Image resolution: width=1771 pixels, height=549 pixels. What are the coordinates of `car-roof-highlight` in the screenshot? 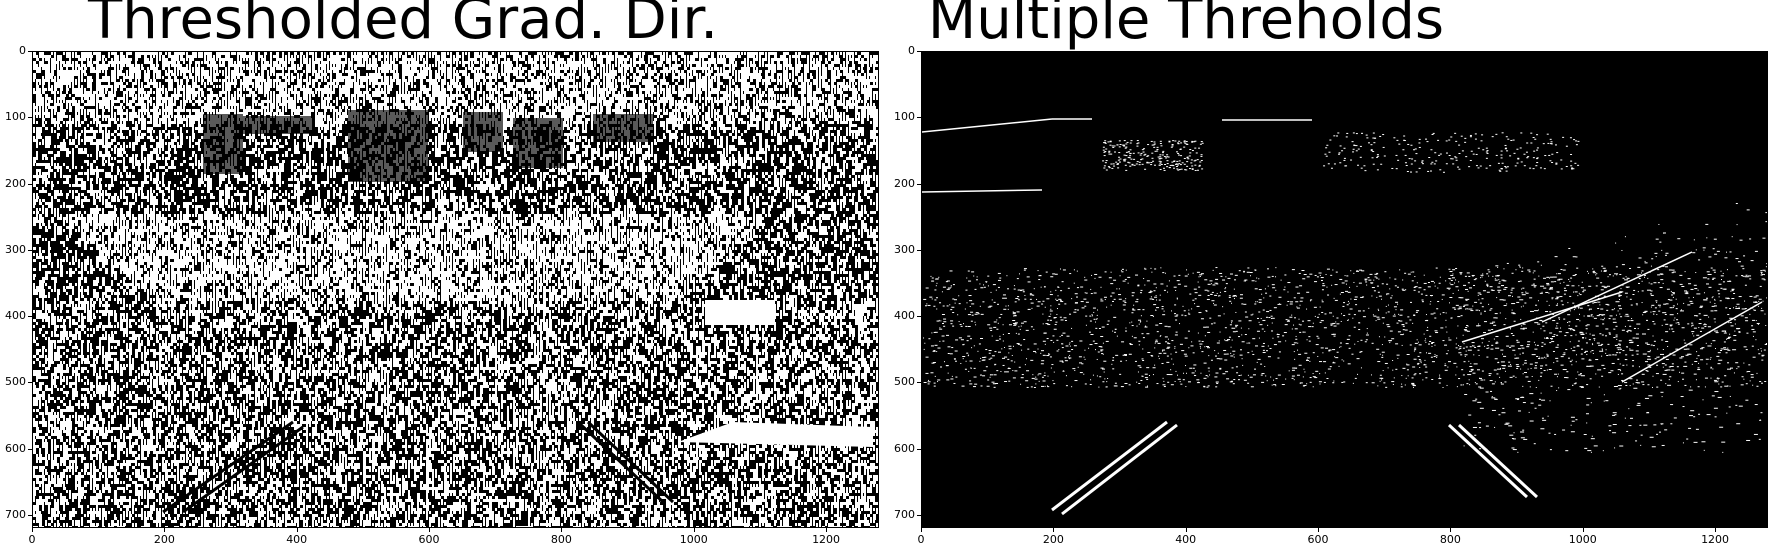 It's located at (740, 312).